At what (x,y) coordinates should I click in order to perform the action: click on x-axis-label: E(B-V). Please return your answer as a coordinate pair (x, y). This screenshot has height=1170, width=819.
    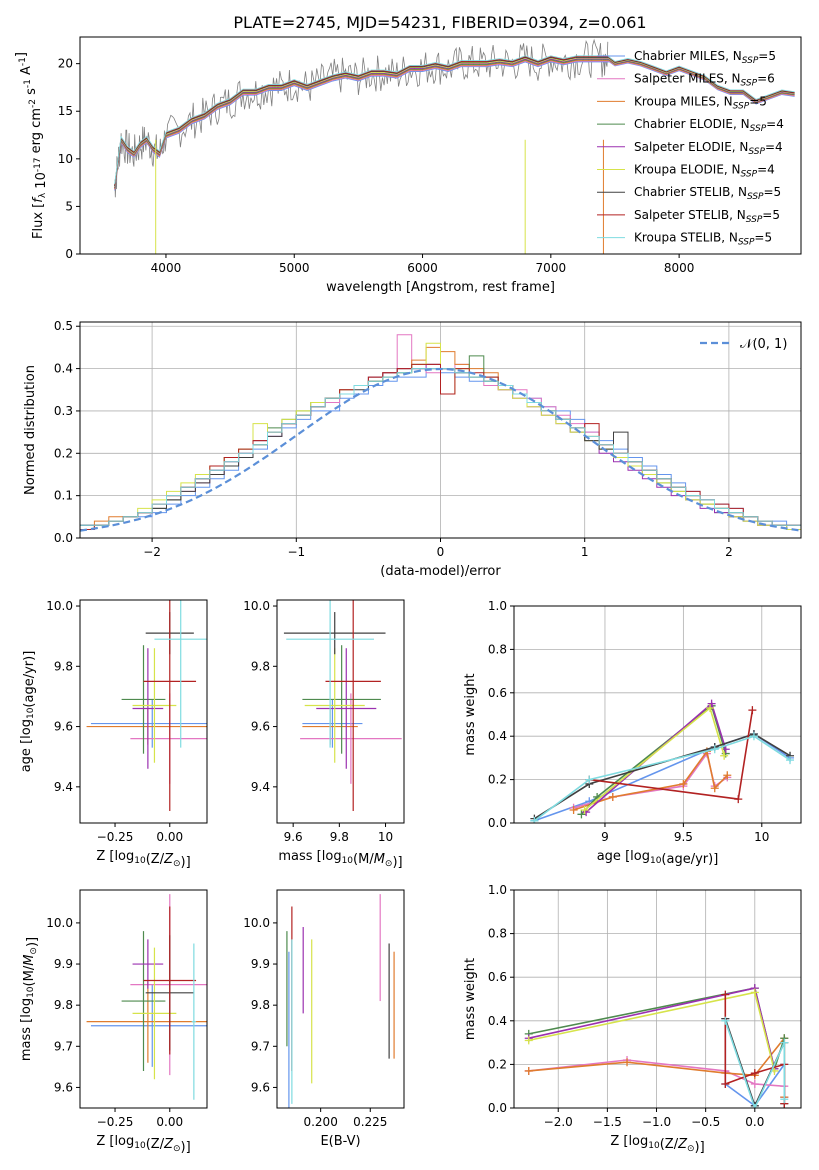
    Looking at the image, I should click on (340, 1141).